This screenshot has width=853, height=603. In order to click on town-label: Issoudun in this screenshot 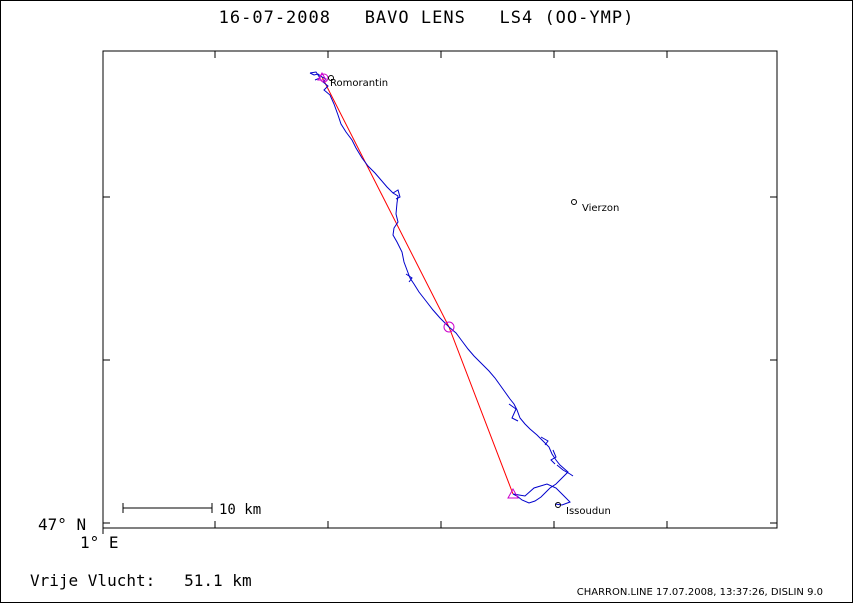, I will do `click(588, 511)`.